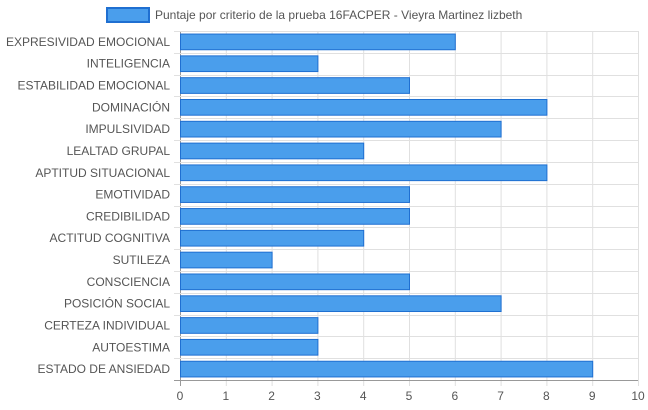 Image resolution: width=648 pixels, height=410 pixels. I want to click on category-label: EXPRESIVIDAD EMOCIONAL, so click(88, 42).